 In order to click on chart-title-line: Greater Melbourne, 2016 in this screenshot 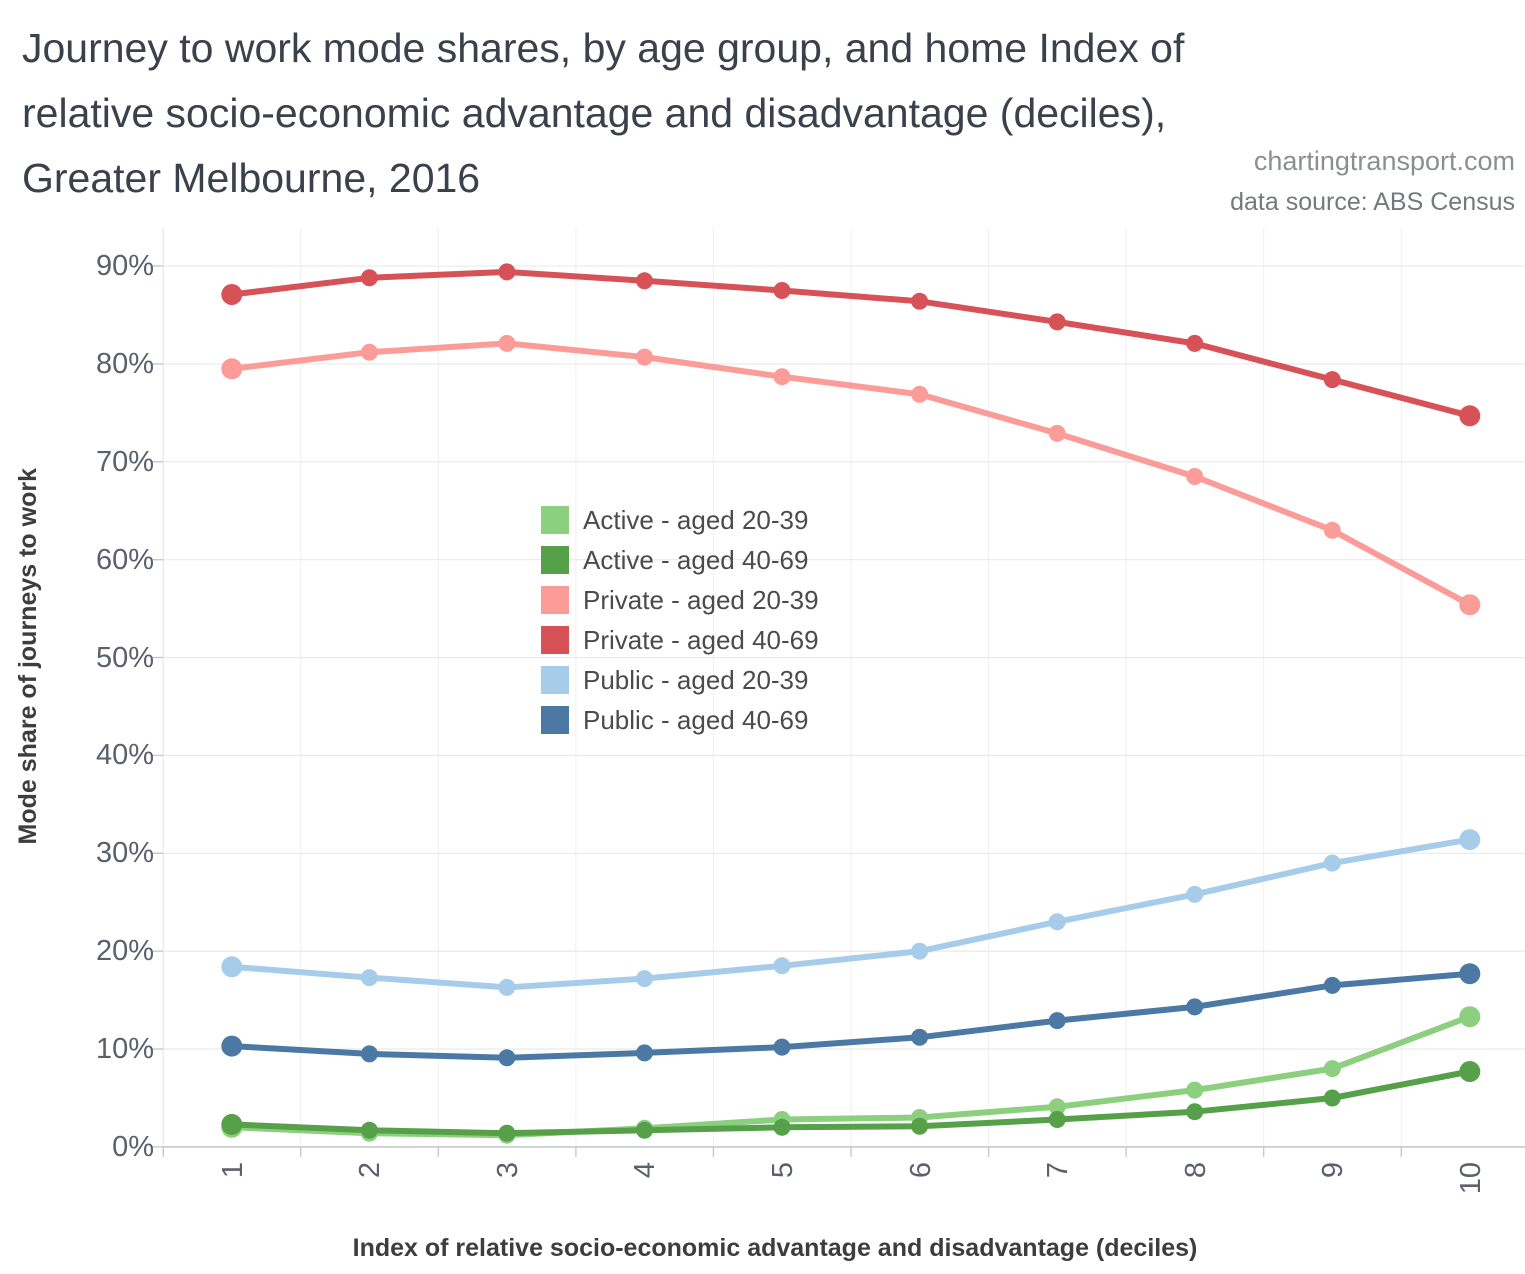, I will do `click(251, 178)`.